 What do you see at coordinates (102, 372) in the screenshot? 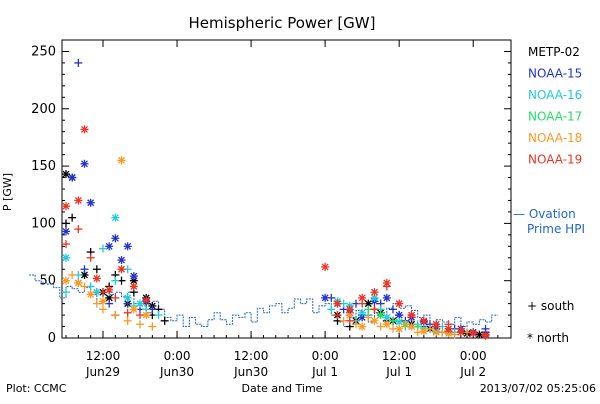
I see `x-tick-sublabel: Jun29` at bounding box center [102, 372].